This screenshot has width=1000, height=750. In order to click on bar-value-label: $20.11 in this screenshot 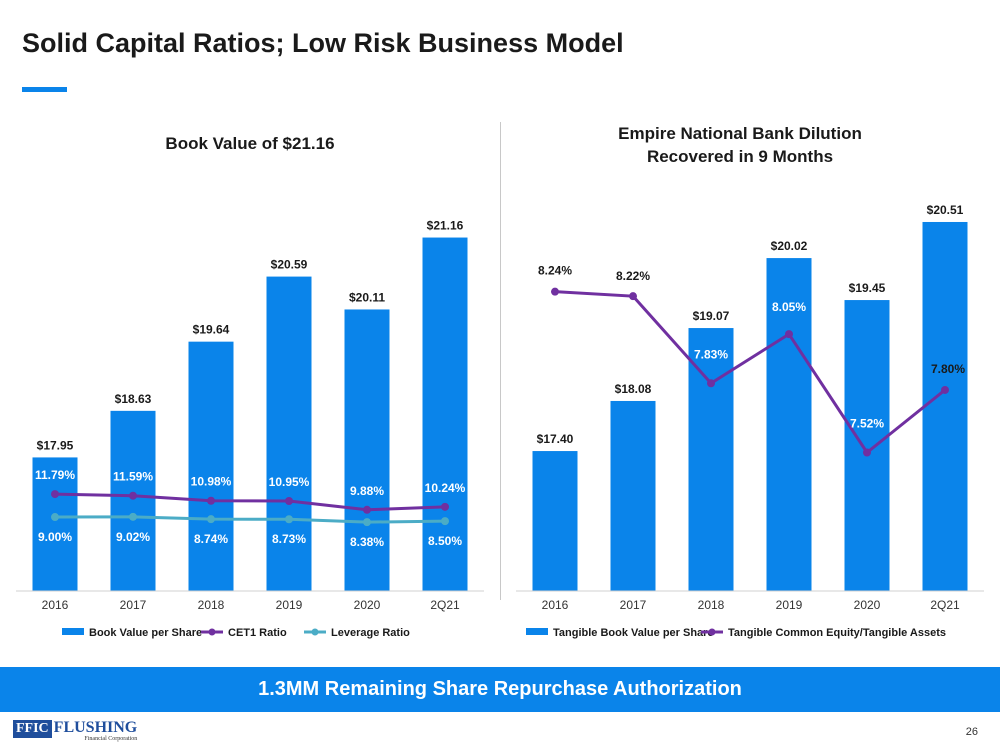, I will do `click(367, 297)`.